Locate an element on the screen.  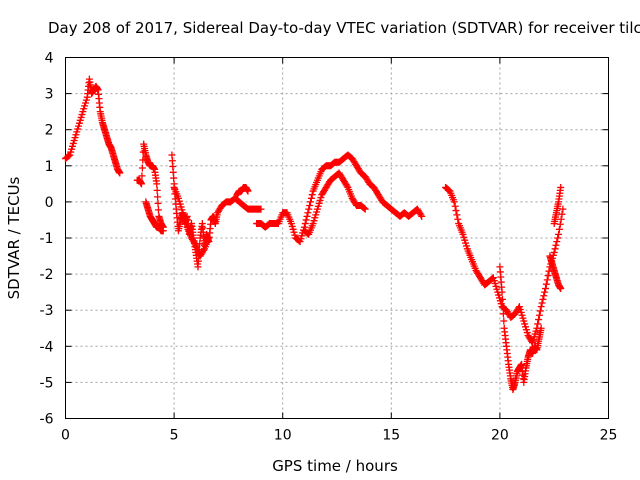
x-tick-label: 0 is located at coordinates (65, 436).